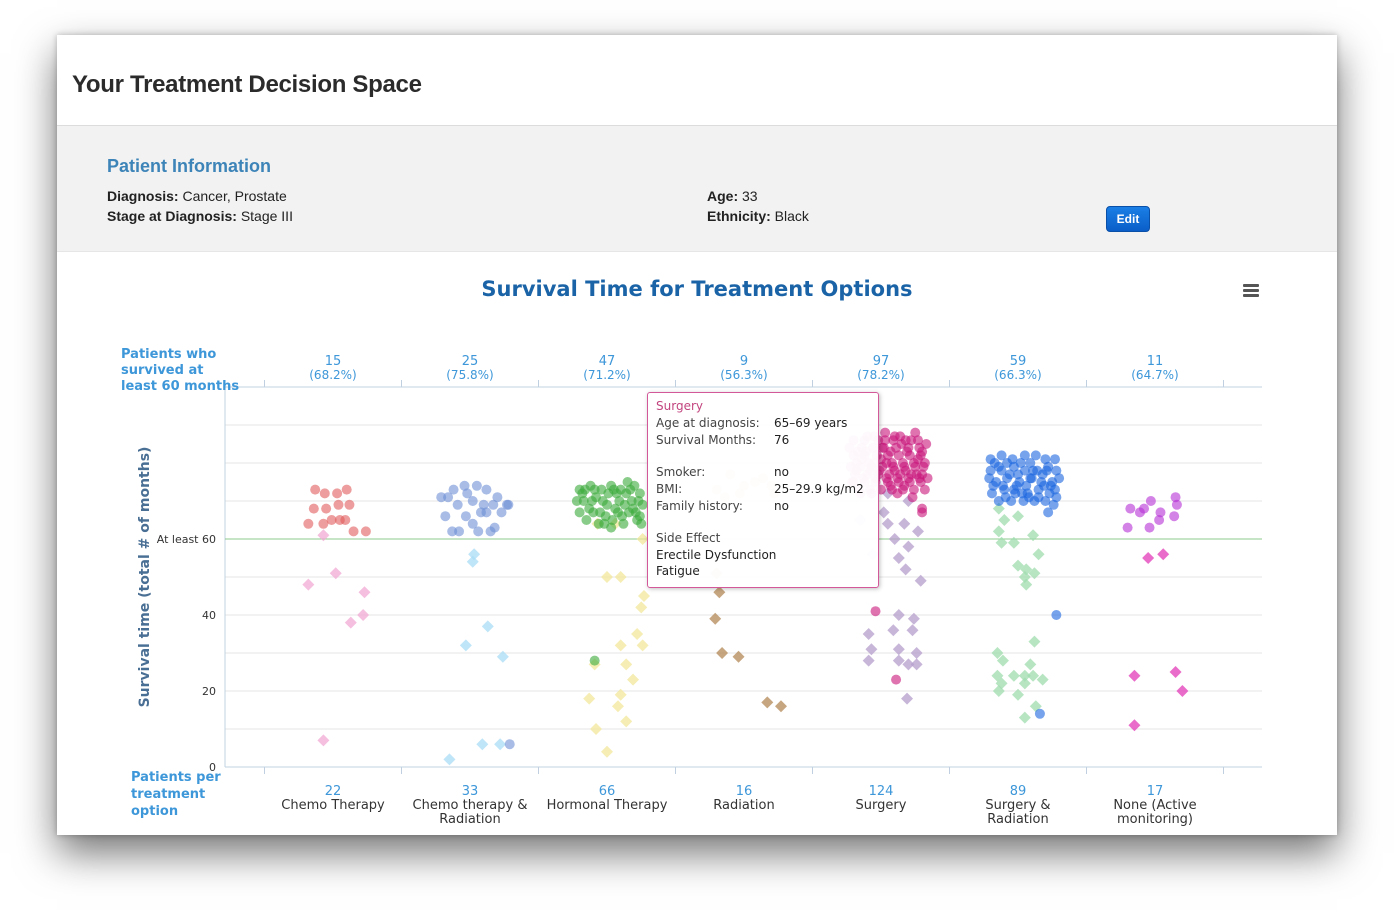 Image resolution: width=1394 pixels, height=914 pixels. Describe the element at coordinates (145, 577) in the screenshot. I see `y-axis-title: Survival time (total # of months)` at that location.